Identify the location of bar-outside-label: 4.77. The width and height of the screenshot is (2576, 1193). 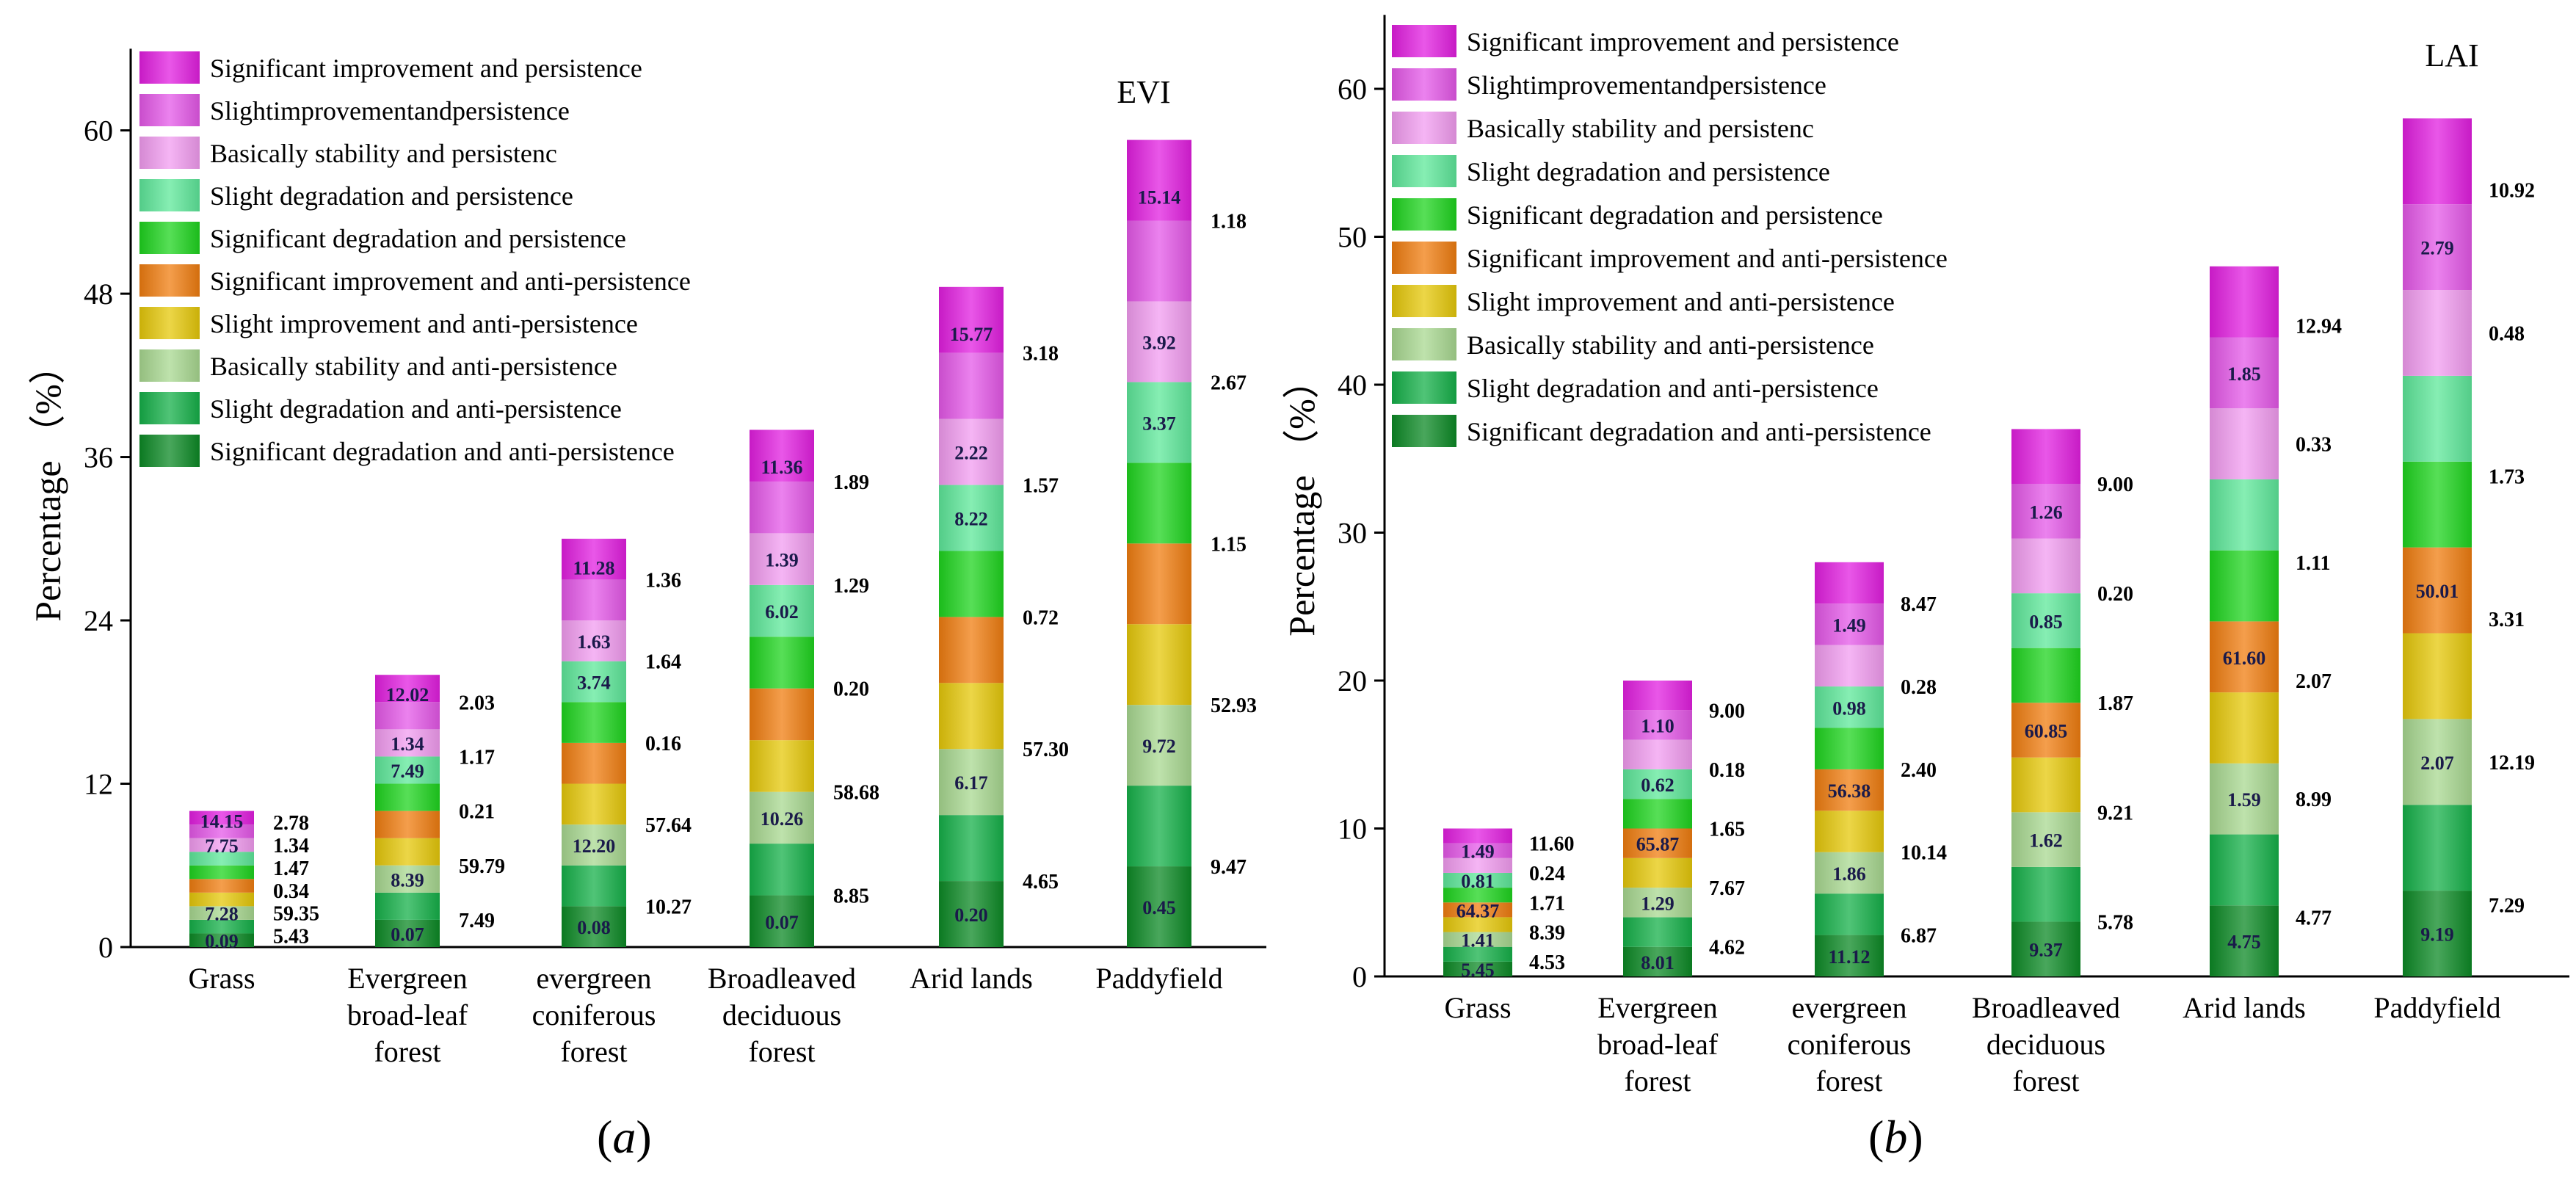
(2314, 918).